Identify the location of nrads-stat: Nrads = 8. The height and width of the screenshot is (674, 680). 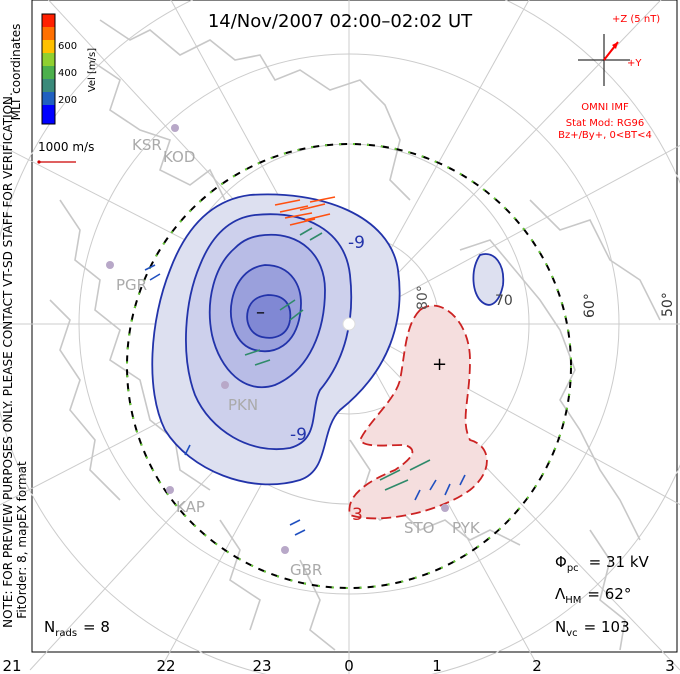
(77, 628).